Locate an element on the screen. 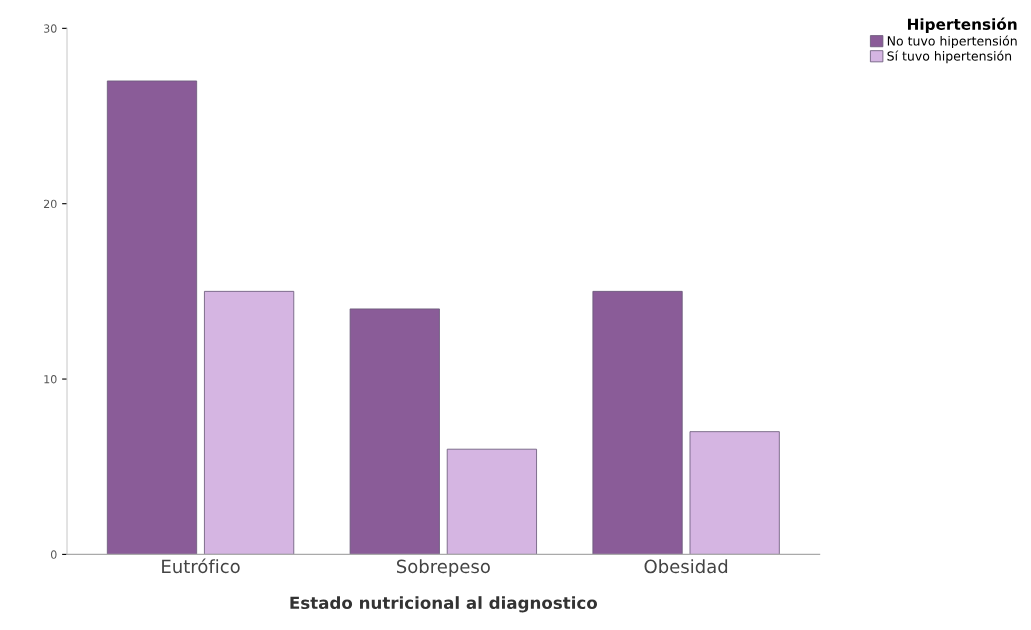 The image size is (1031, 630). y-tick-label: 10 is located at coordinates (50, 379).